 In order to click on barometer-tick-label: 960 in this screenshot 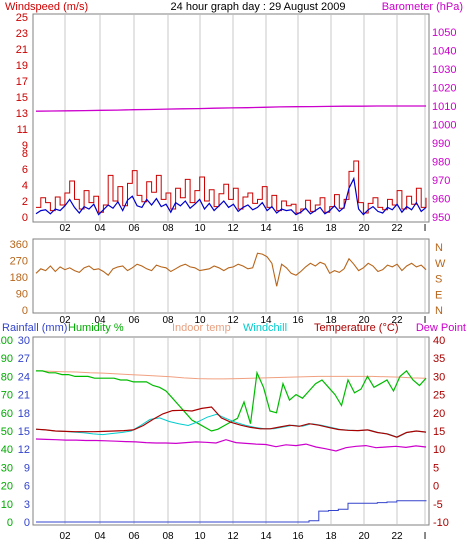, I will do `click(441, 200)`.